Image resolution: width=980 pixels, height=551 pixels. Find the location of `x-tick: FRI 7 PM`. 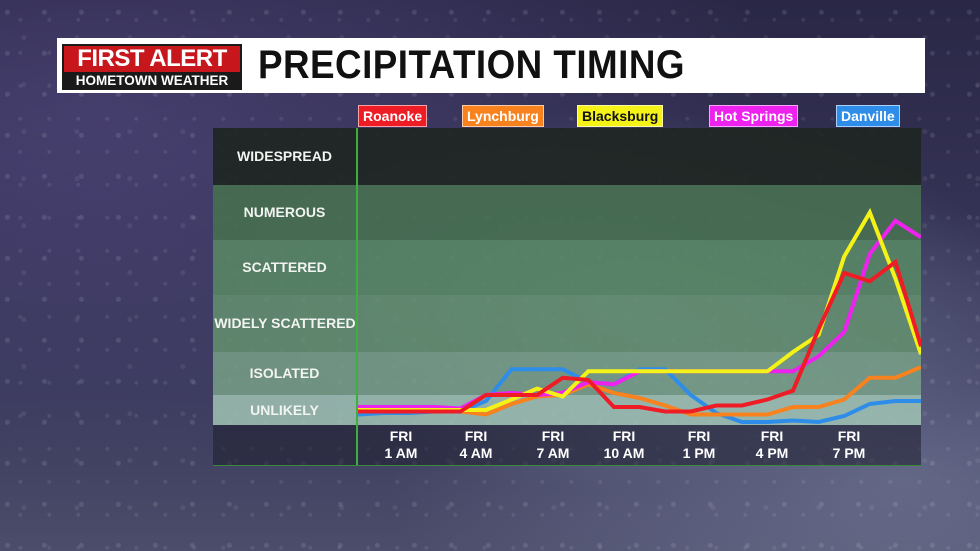

x-tick: FRI 7 PM is located at coordinates (849, 444).